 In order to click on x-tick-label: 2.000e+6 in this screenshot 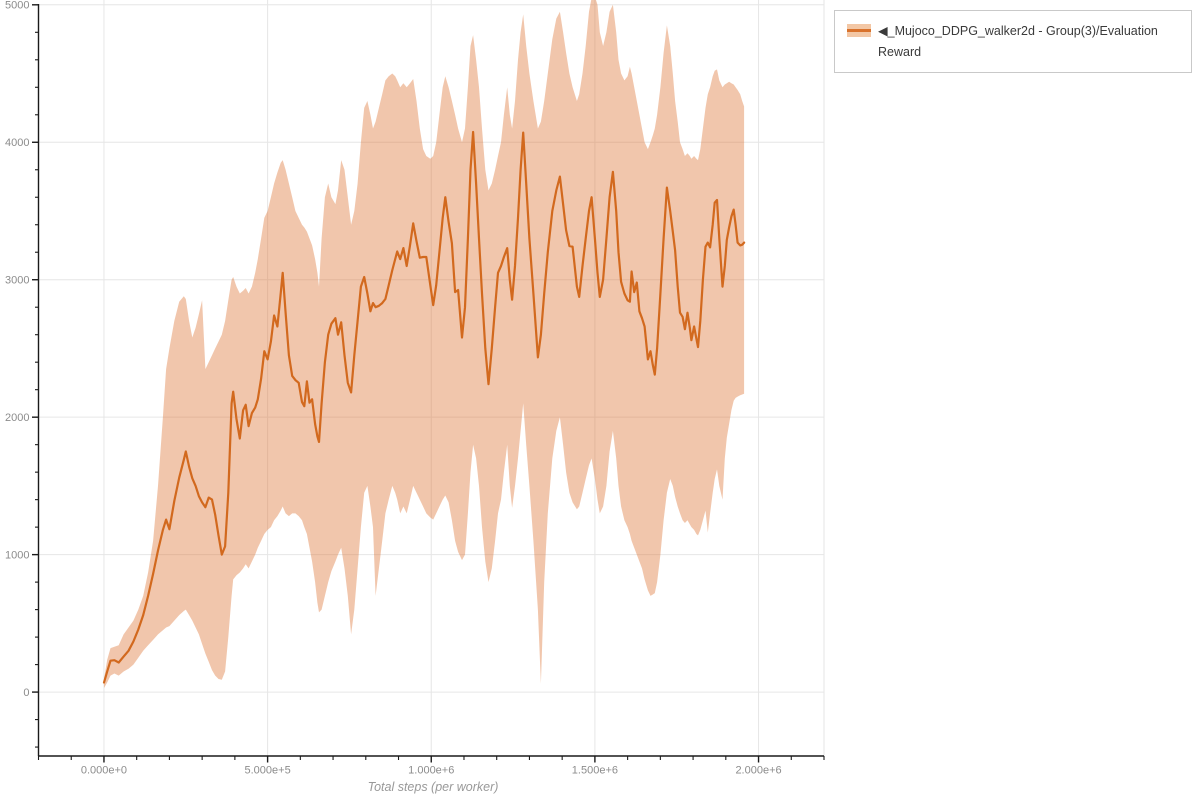, I will do `click(758, 771)`.